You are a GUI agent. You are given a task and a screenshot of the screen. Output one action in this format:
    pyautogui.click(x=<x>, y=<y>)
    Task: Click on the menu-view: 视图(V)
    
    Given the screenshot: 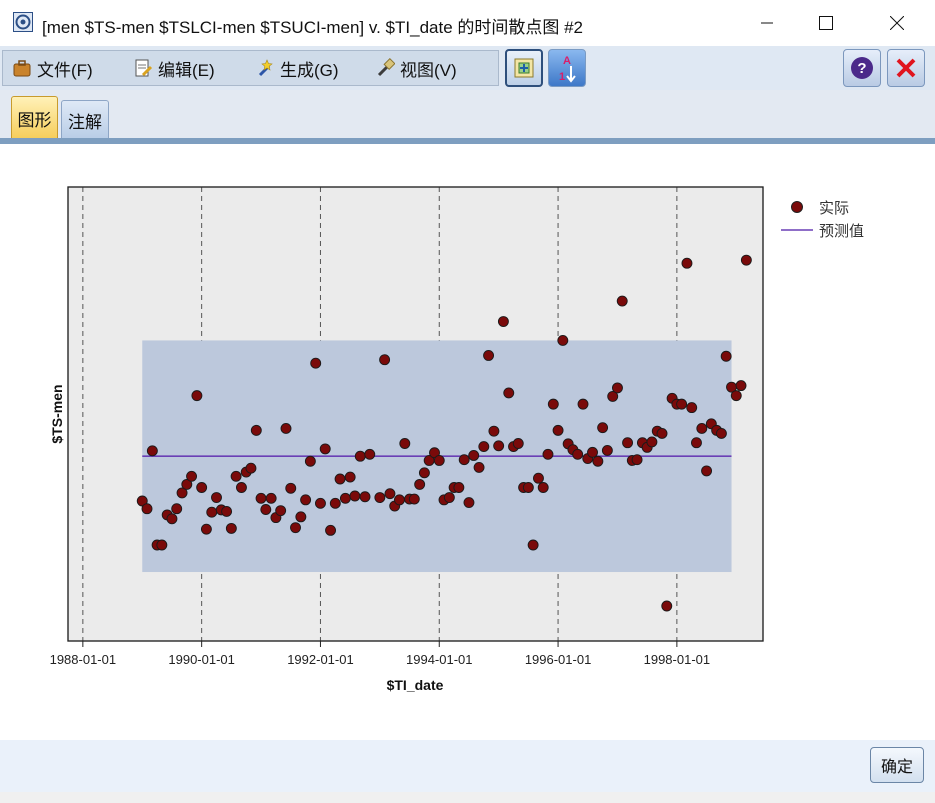 What is the action you would take?
    pyautogui.click(x=416, y=68)
    